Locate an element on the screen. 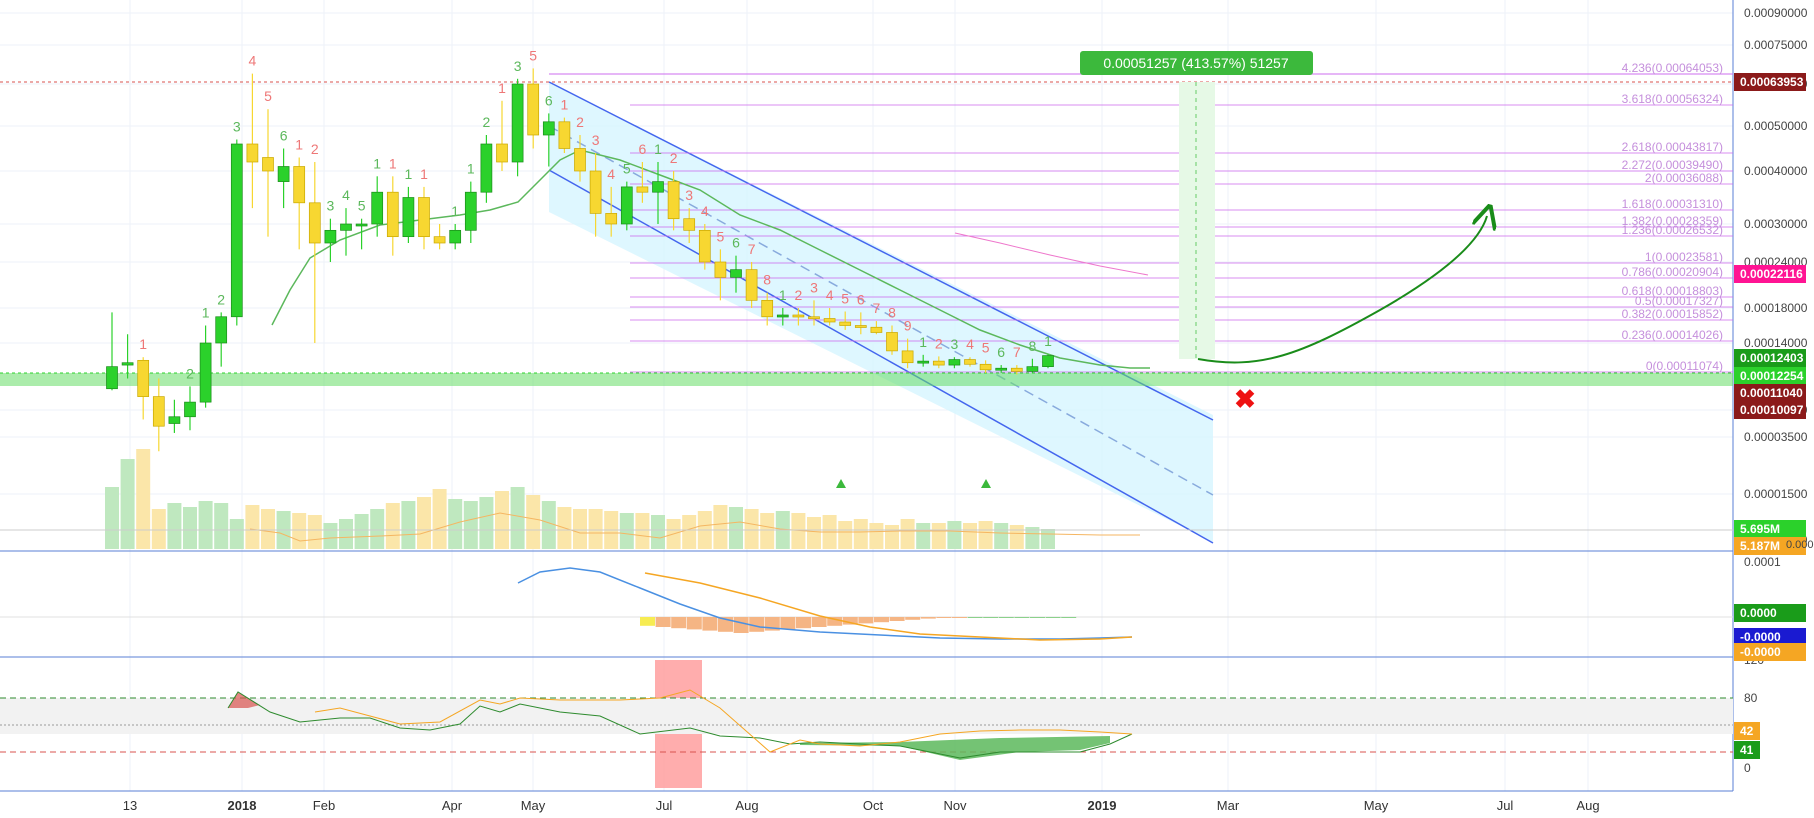 The height and width of the screenshot is (818, 1814). rsi-label-bg is located at coordinates (1747, 731).